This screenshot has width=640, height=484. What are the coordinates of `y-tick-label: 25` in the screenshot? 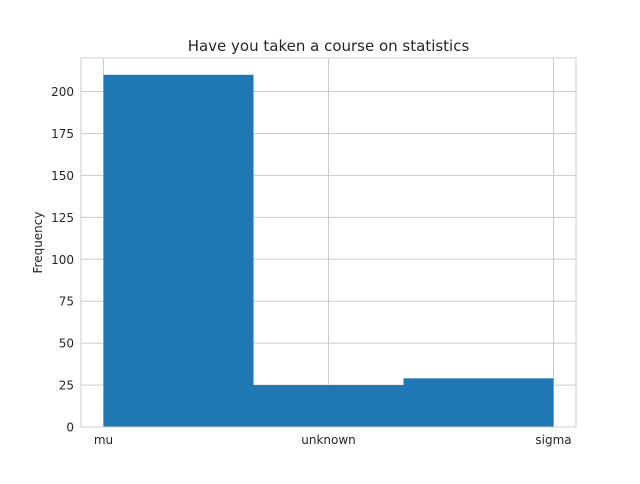 It's located at (66, 386).